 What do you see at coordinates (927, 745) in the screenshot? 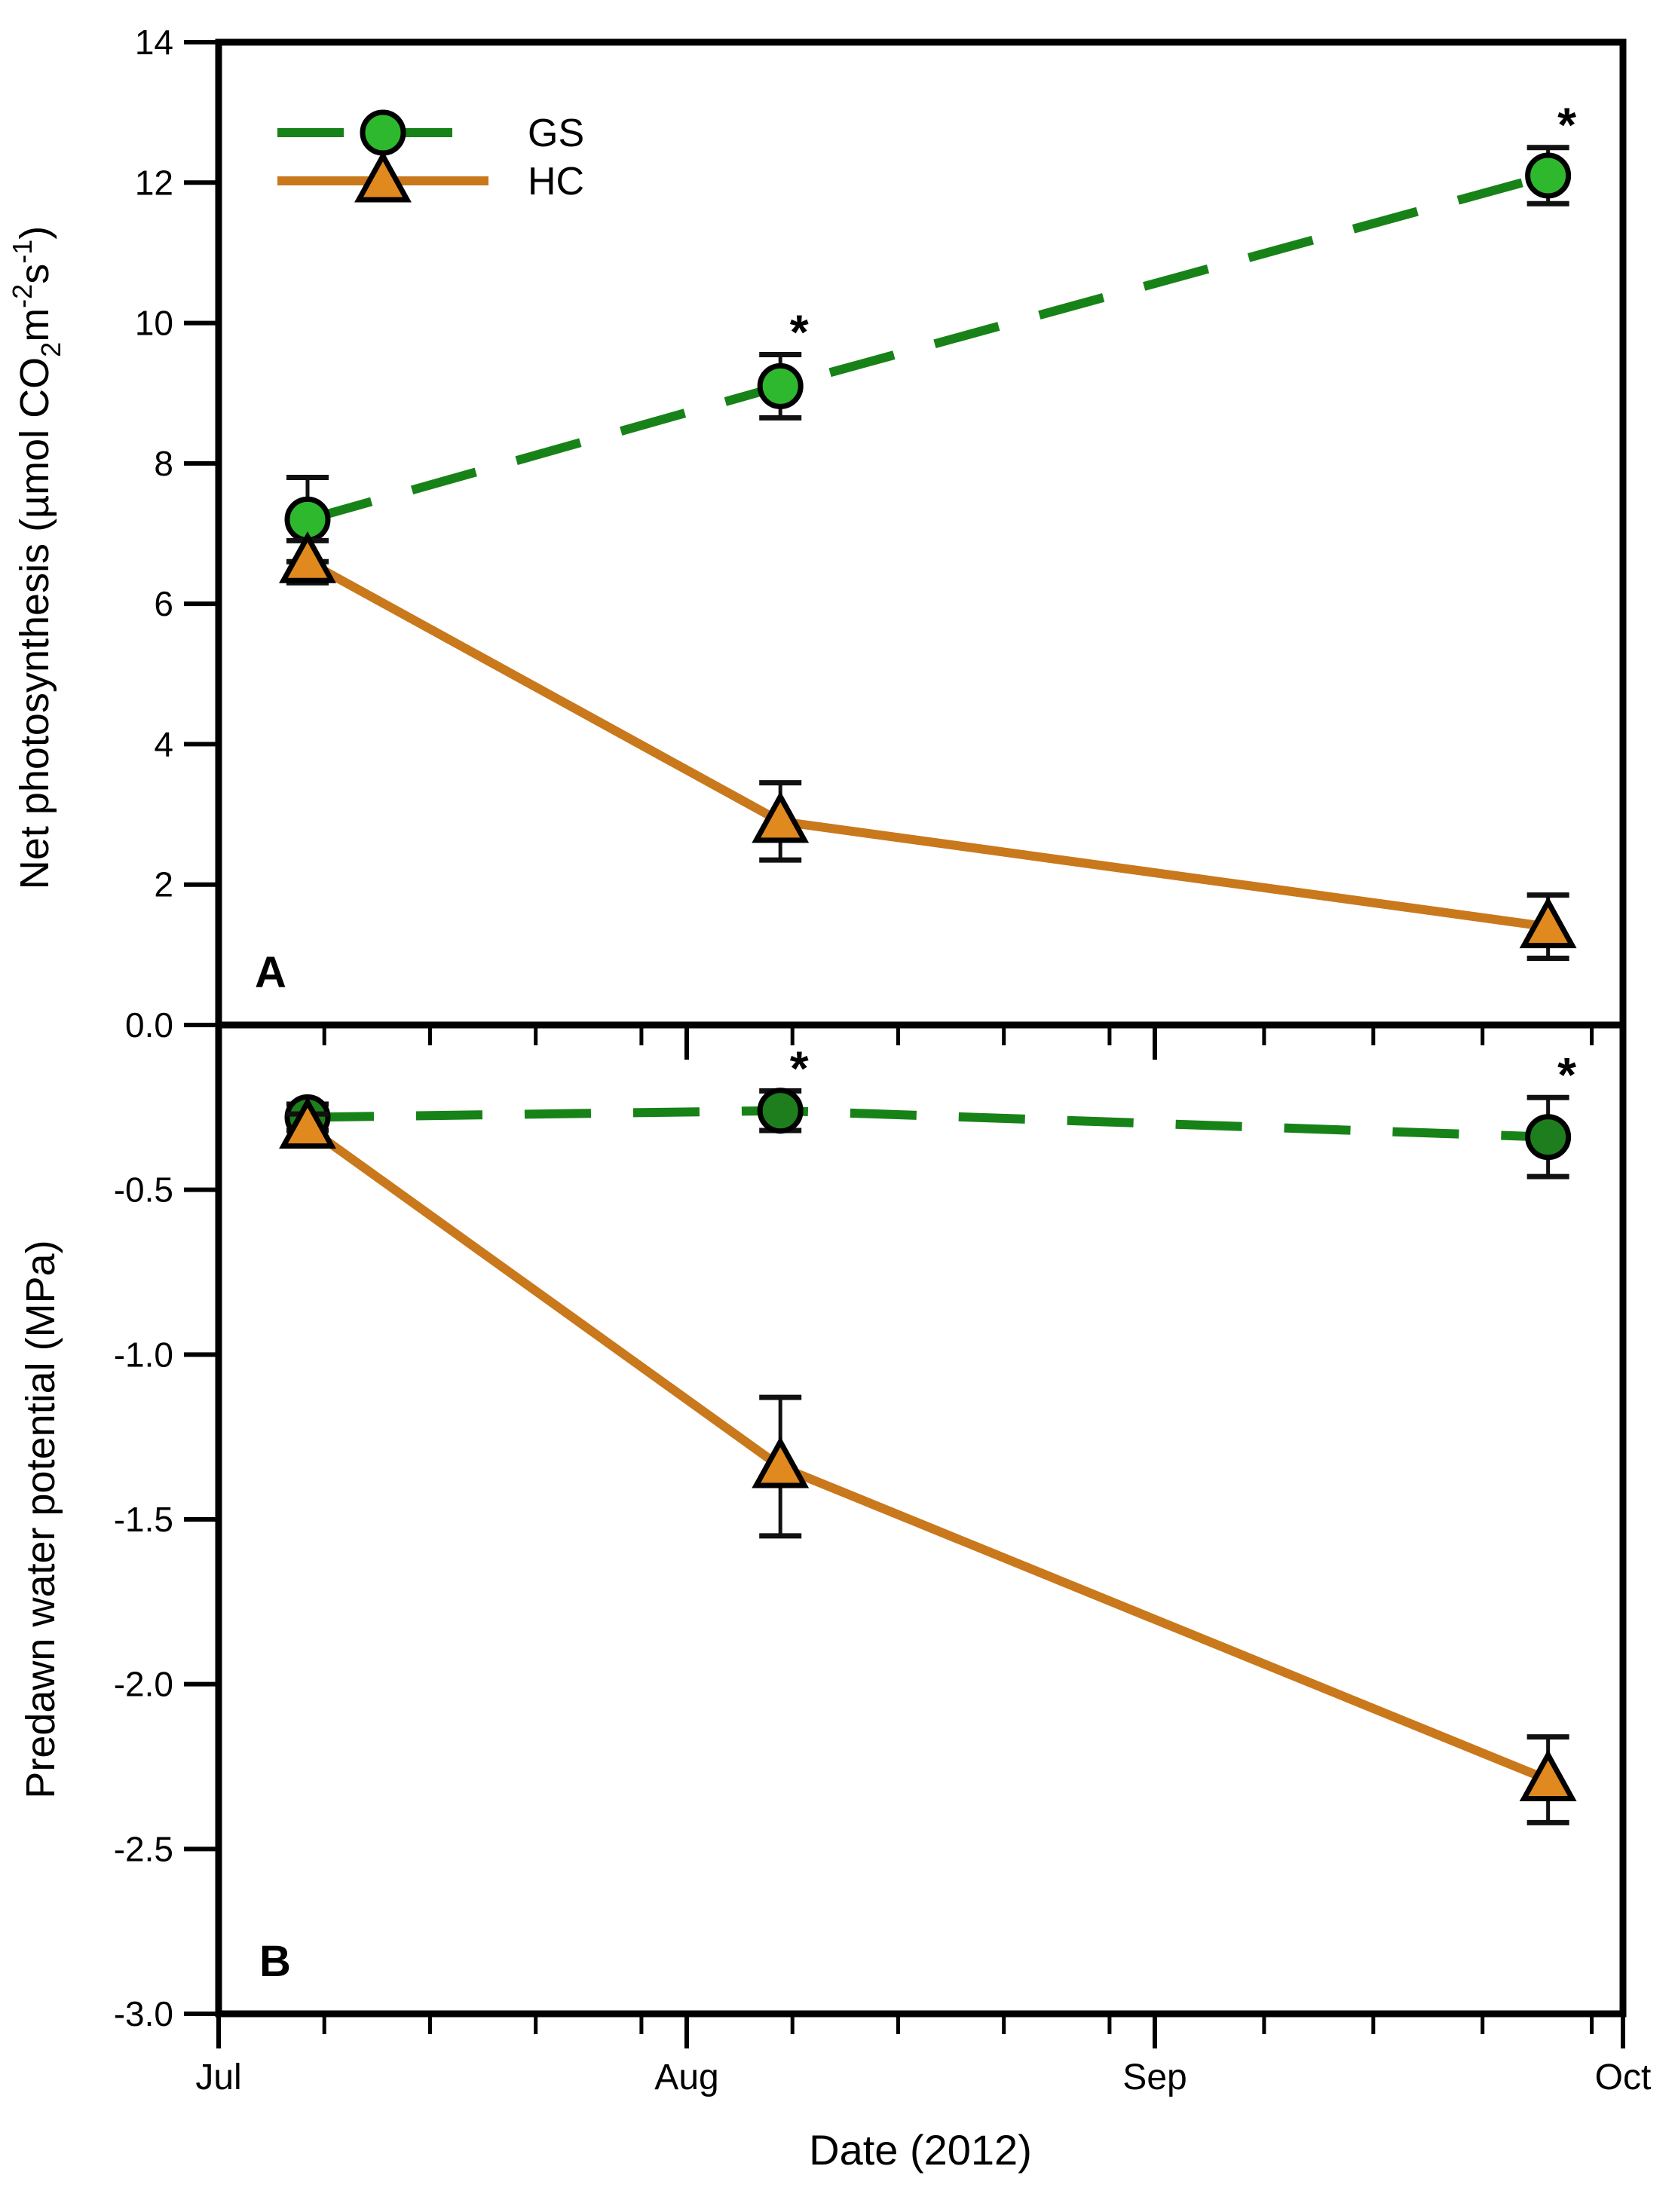
I see `hc-line-panel-a` at bounding box center [927, 745].